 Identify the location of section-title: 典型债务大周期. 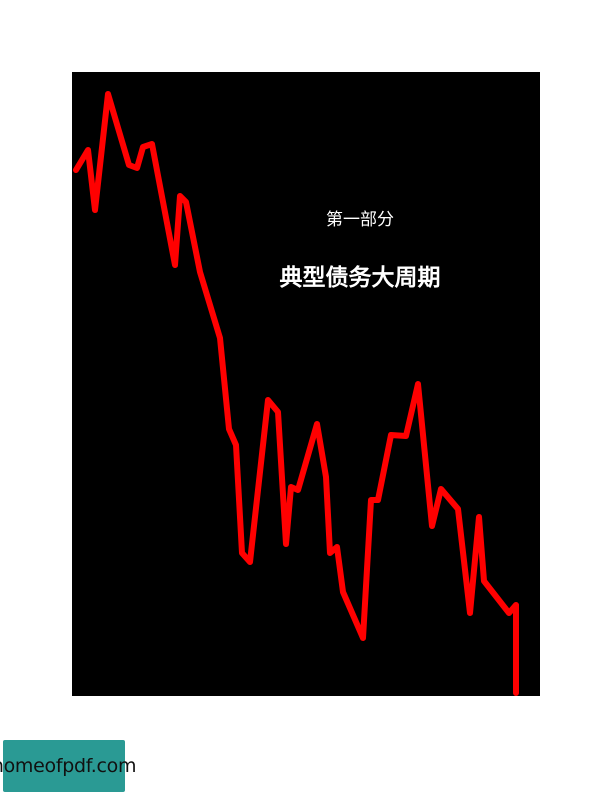
(360, 278).